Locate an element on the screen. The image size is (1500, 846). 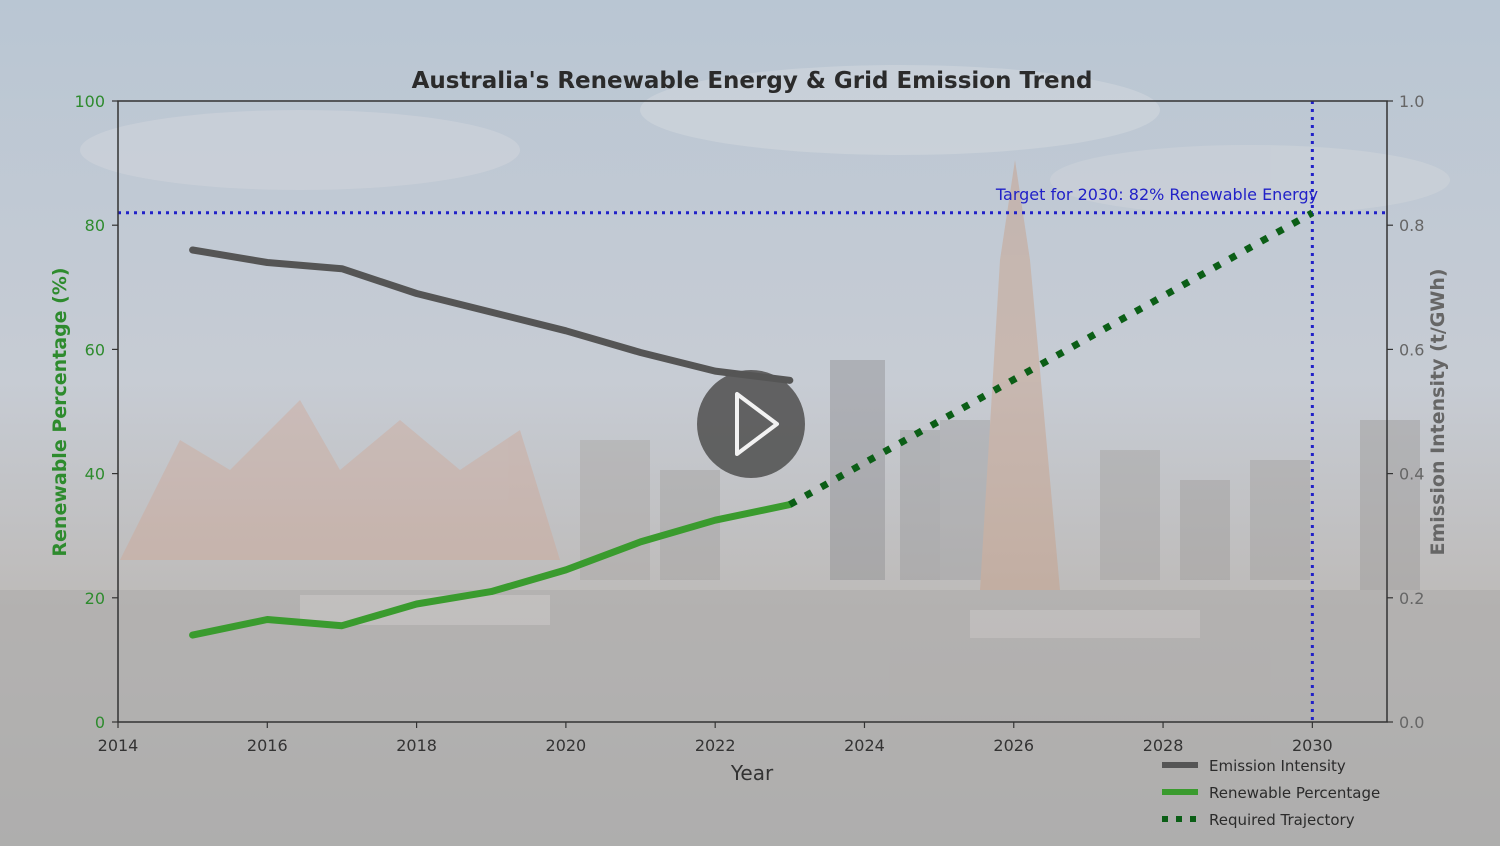
x-tick-label: 2024 is located at coordinates (864, 745).